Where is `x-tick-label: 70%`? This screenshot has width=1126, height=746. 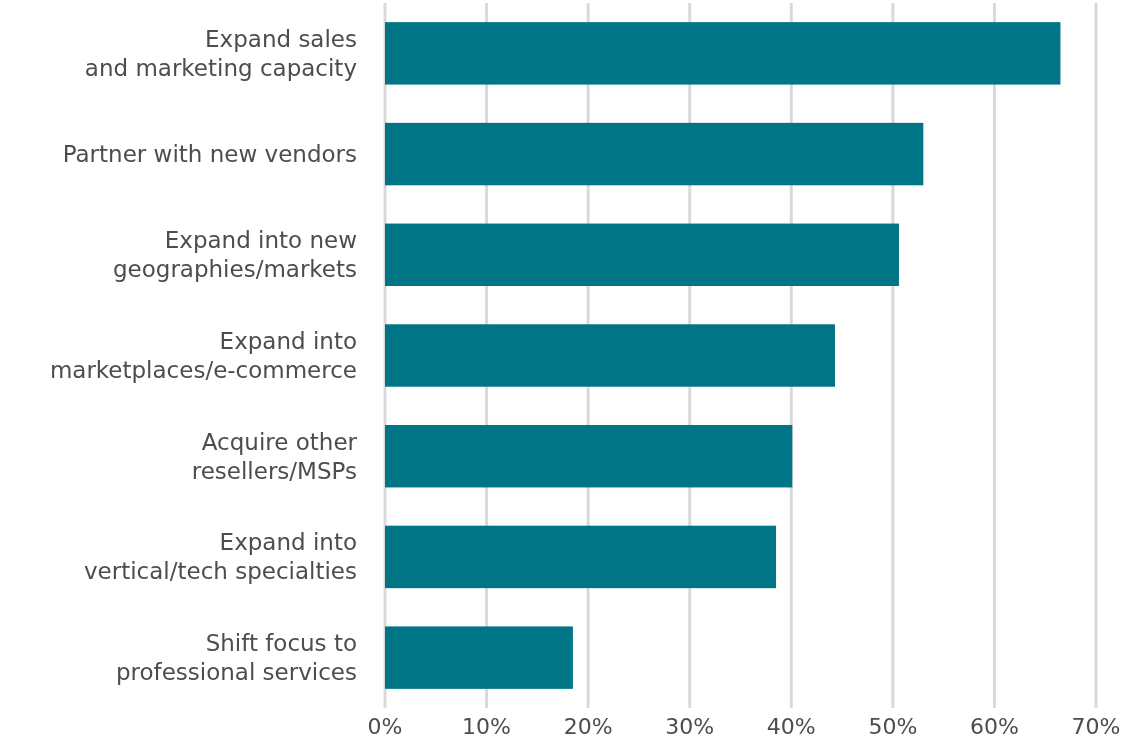 x-tick-label: 70% is located at coordinates (1096, 726).